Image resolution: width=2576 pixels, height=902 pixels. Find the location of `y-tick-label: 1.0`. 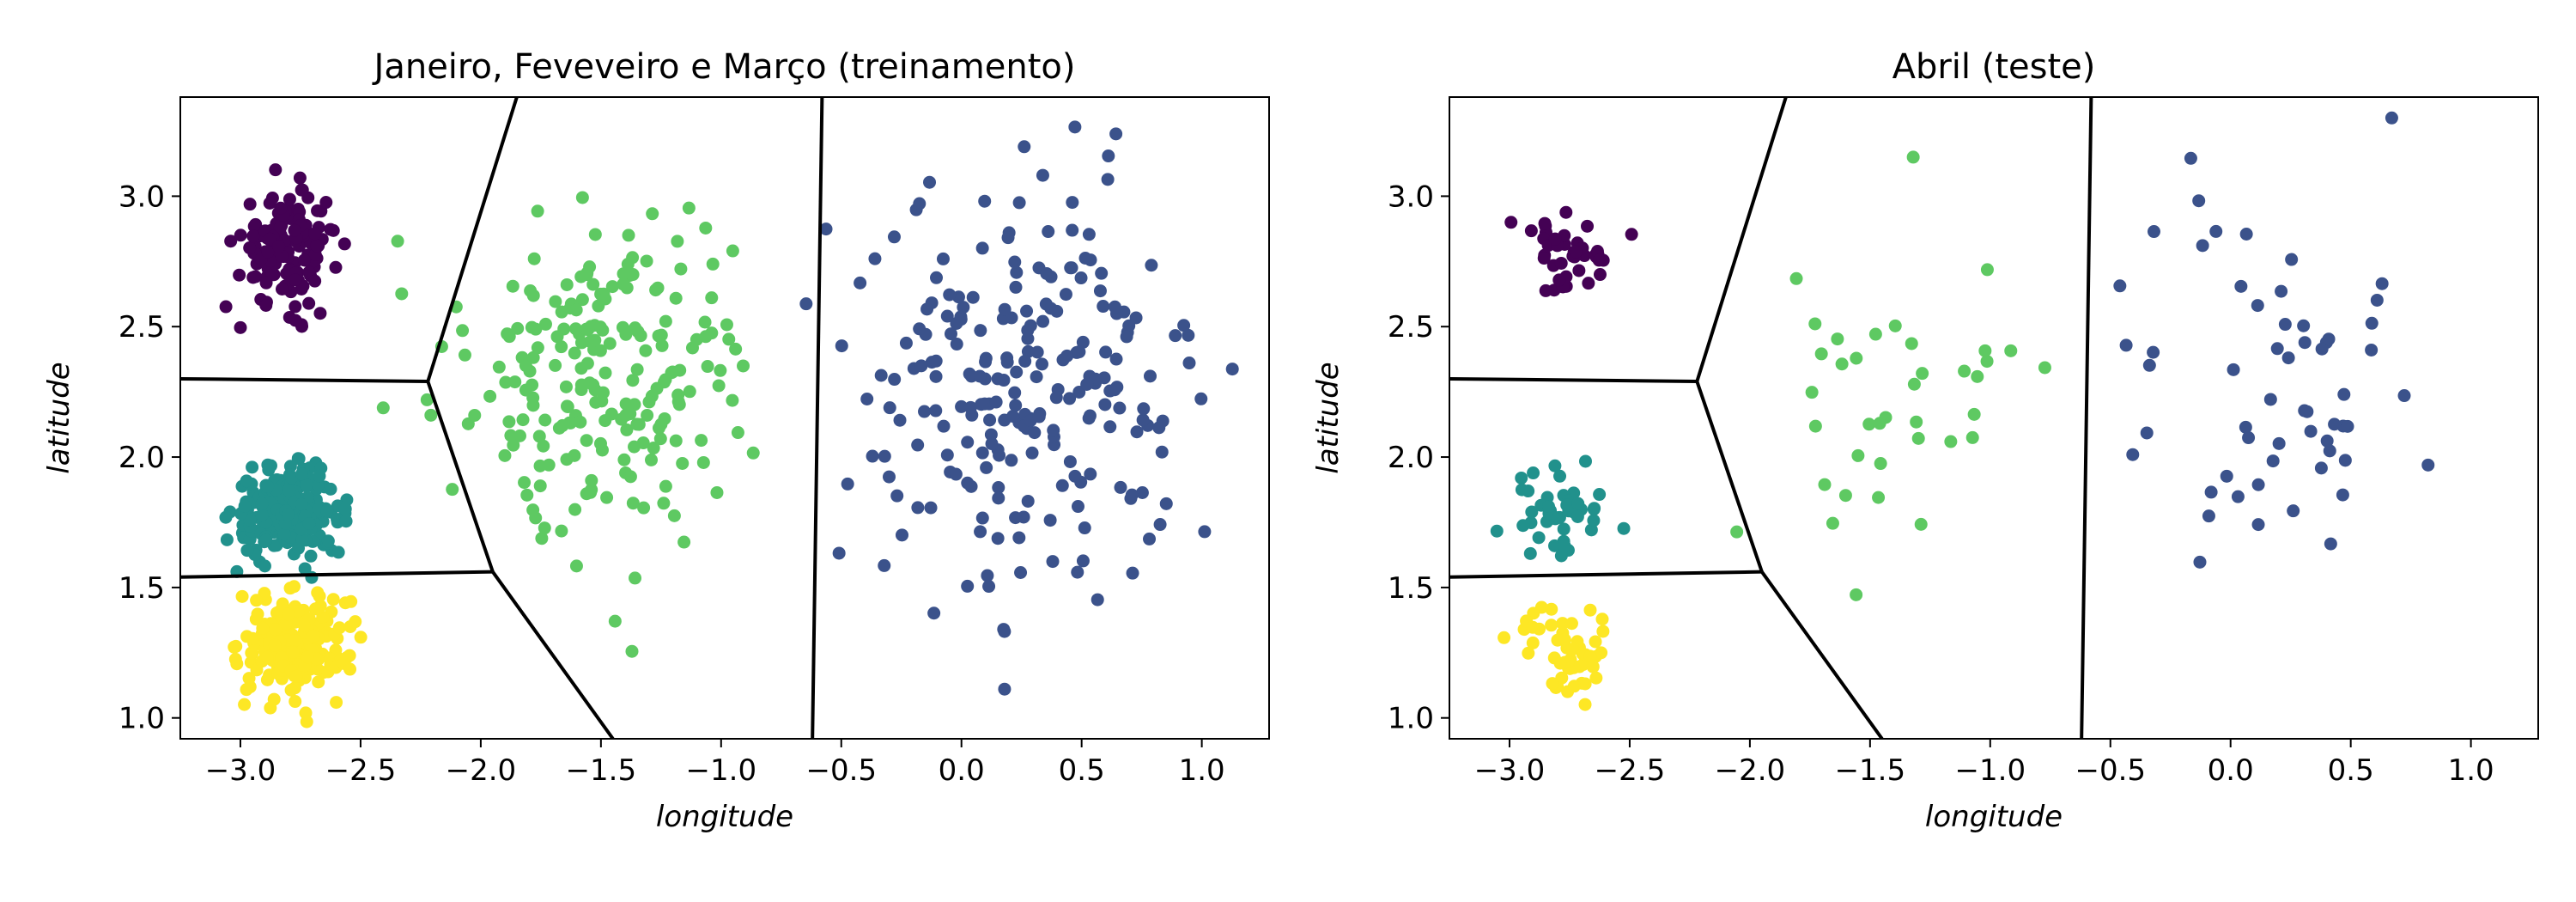

y-tick-label: 1.0 is located at coordinates (1411, 719).